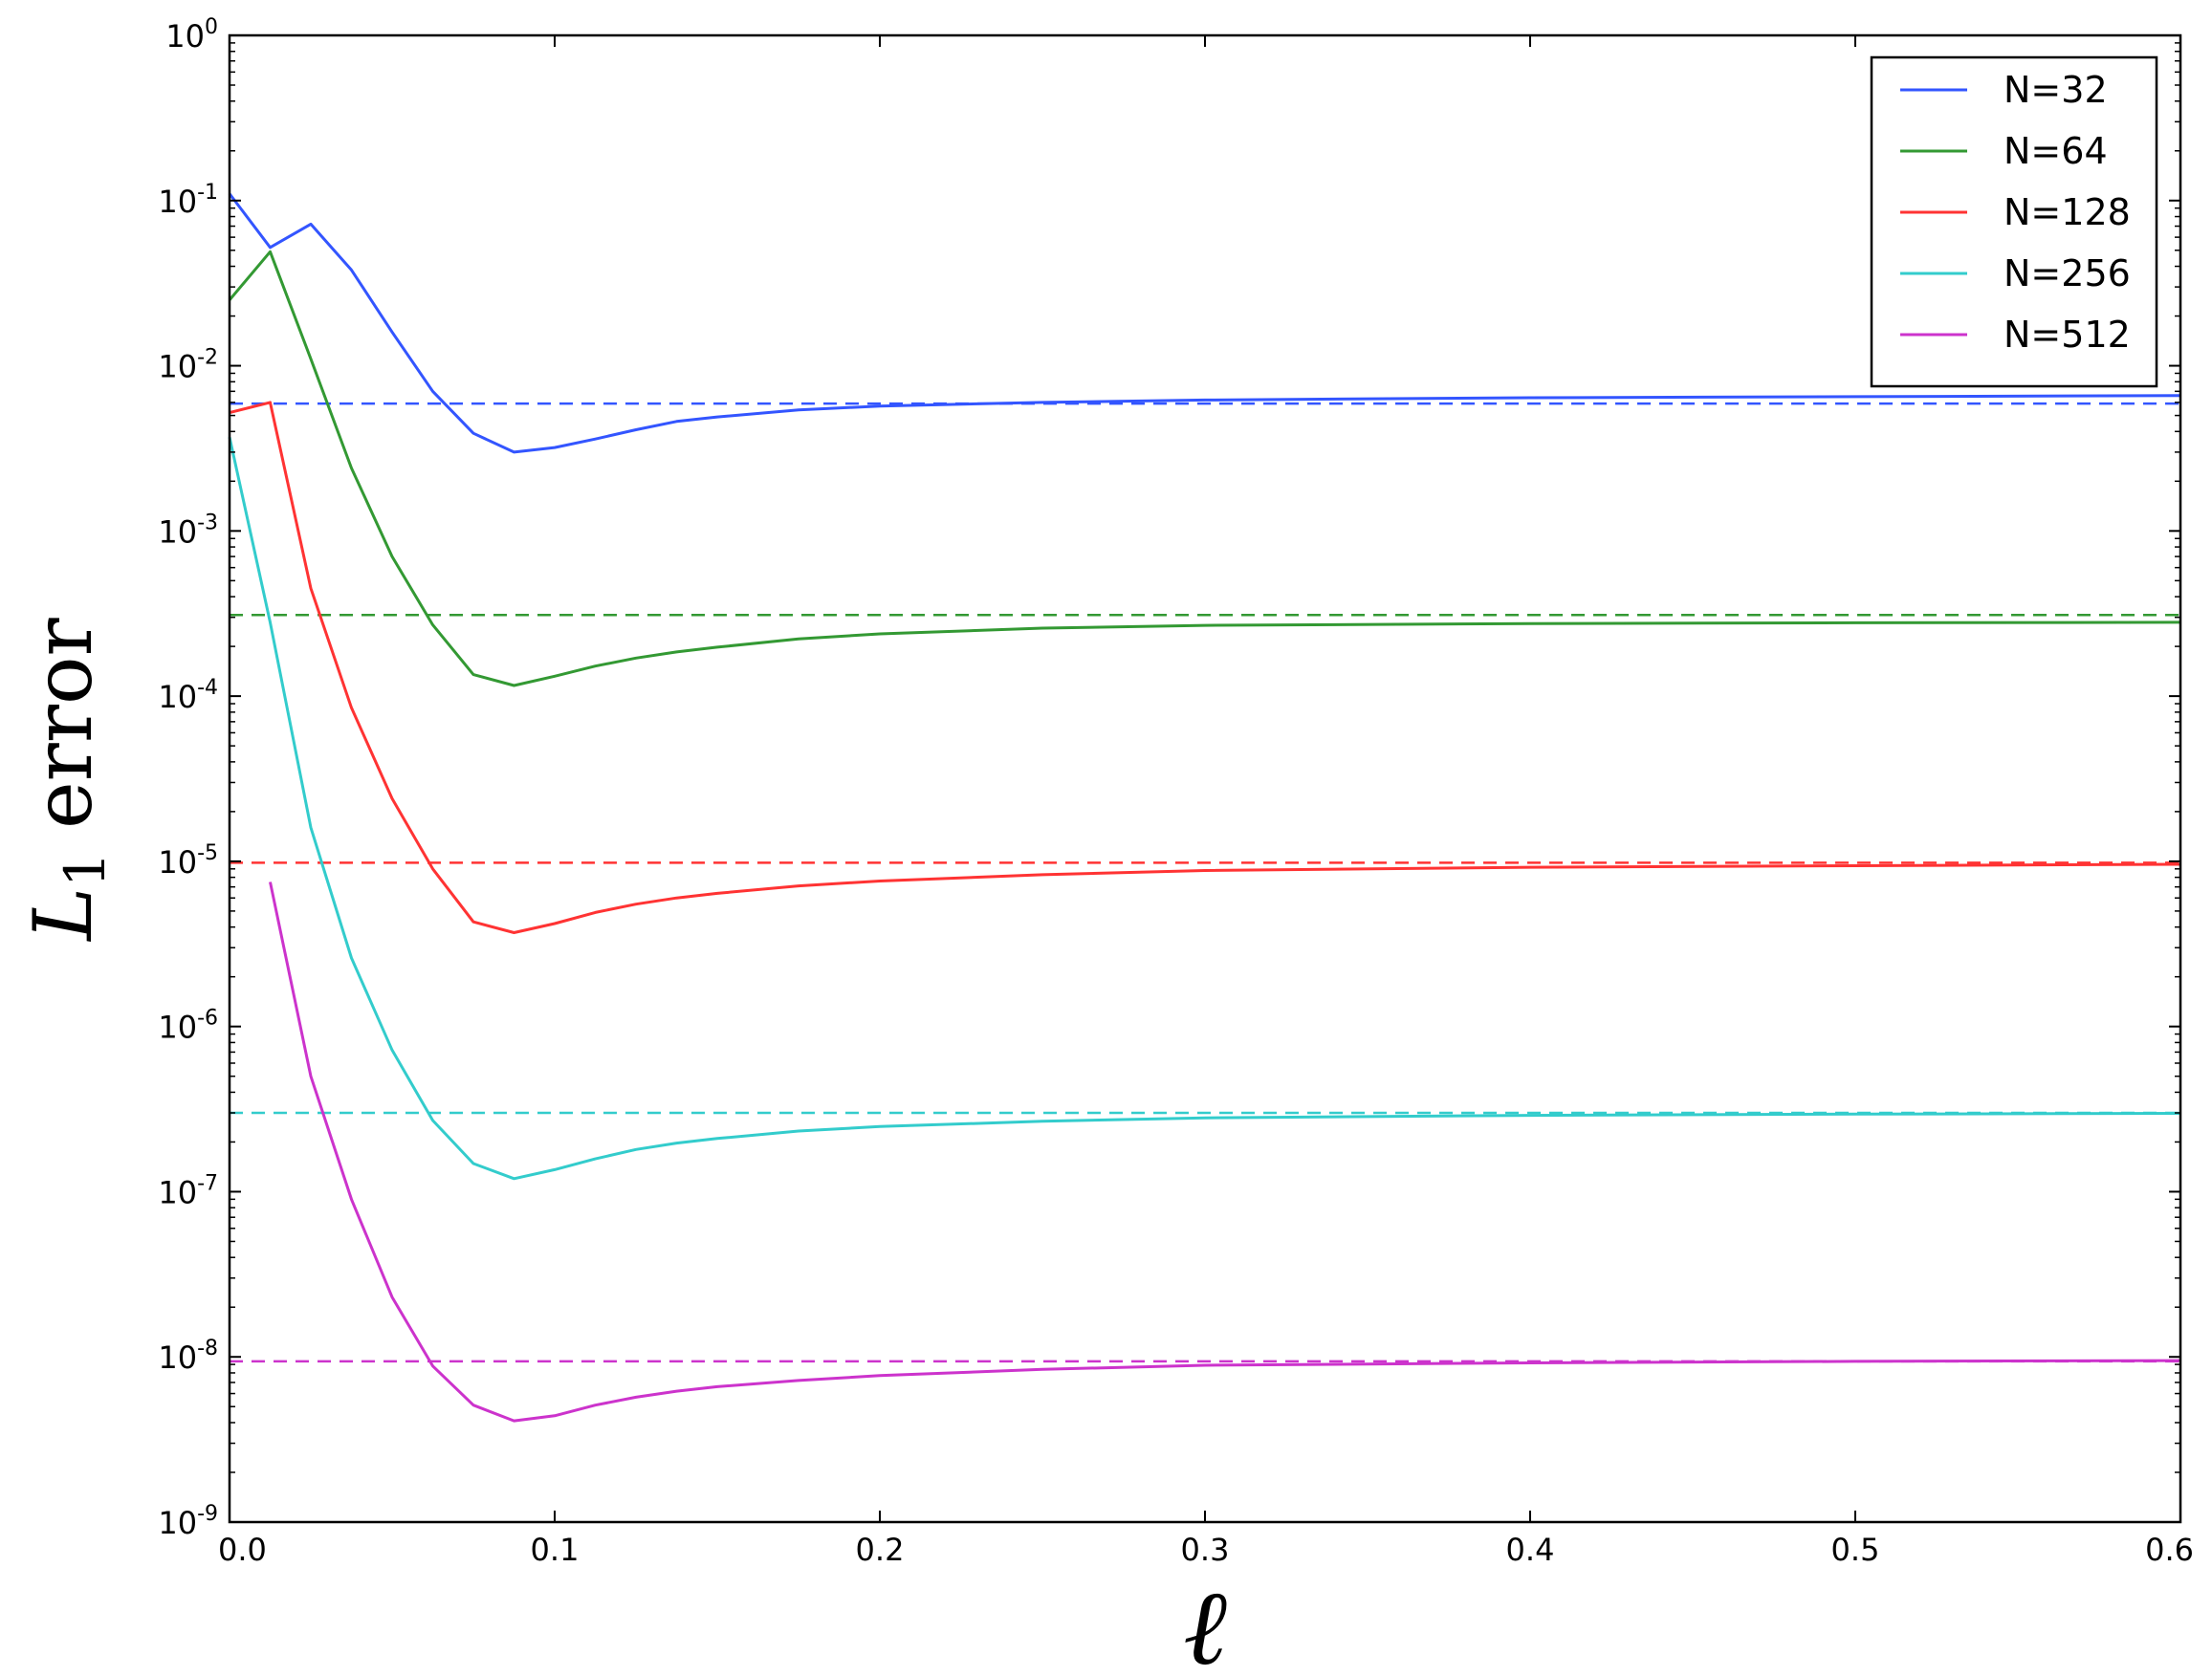 This screenshot has height=1676, width=2212. I want to click on x-tick-label: 0.2, so click(880, 1550).